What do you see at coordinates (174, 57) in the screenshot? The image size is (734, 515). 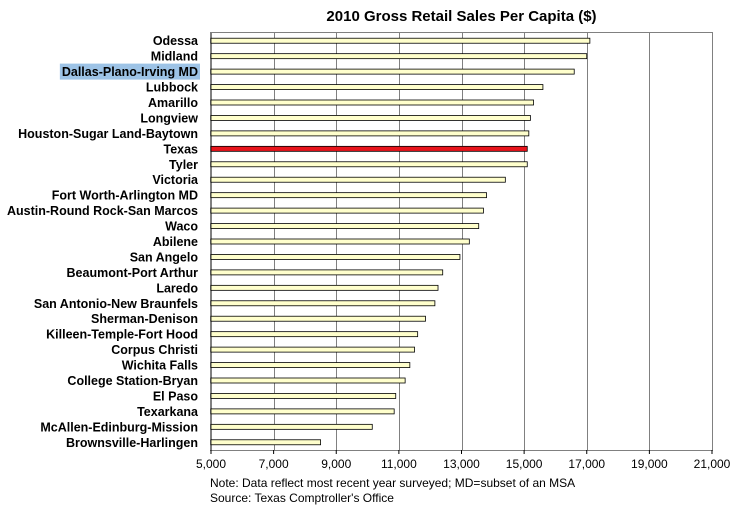 I see `category-label: Midland` at bounding box center [174, 57].